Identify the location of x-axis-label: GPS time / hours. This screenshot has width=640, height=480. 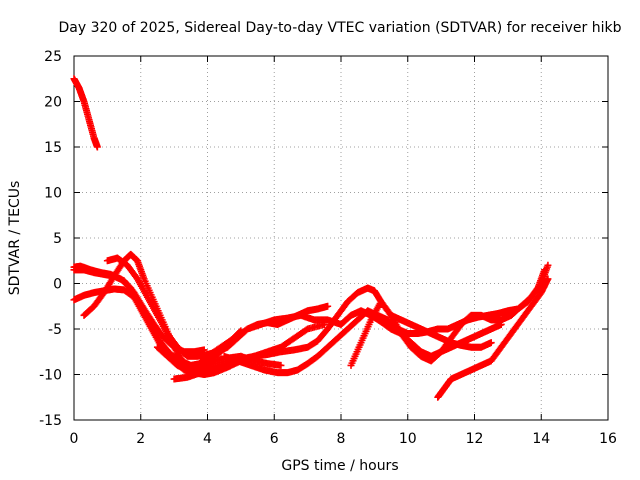
(339, 466).